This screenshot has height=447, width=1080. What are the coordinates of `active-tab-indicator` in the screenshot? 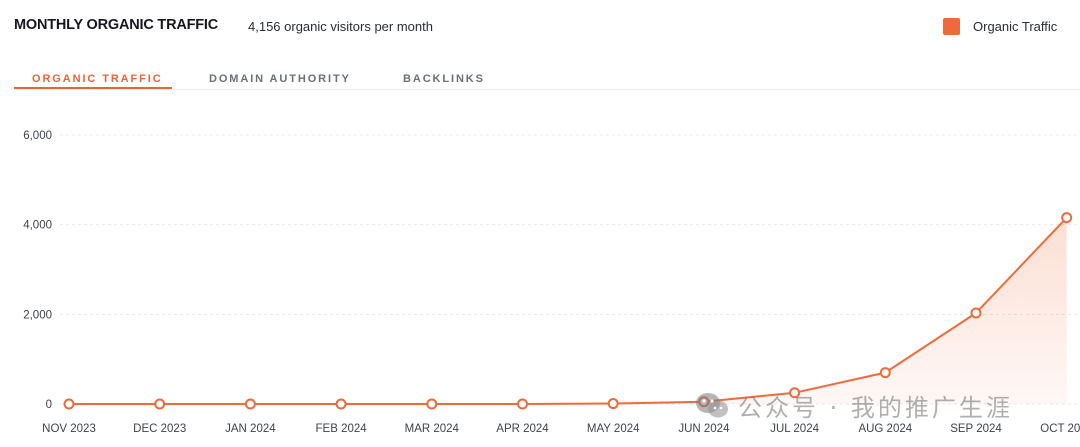 It's located at (93, 88).